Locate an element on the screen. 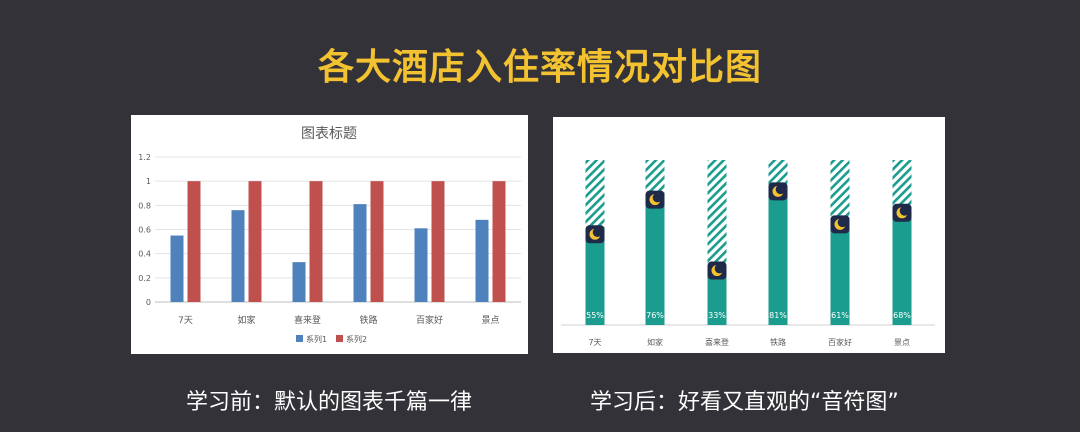 This screenshot has width=1080, height=432. legend-label-series1: 系列1 is located at coordinates (316, 339).